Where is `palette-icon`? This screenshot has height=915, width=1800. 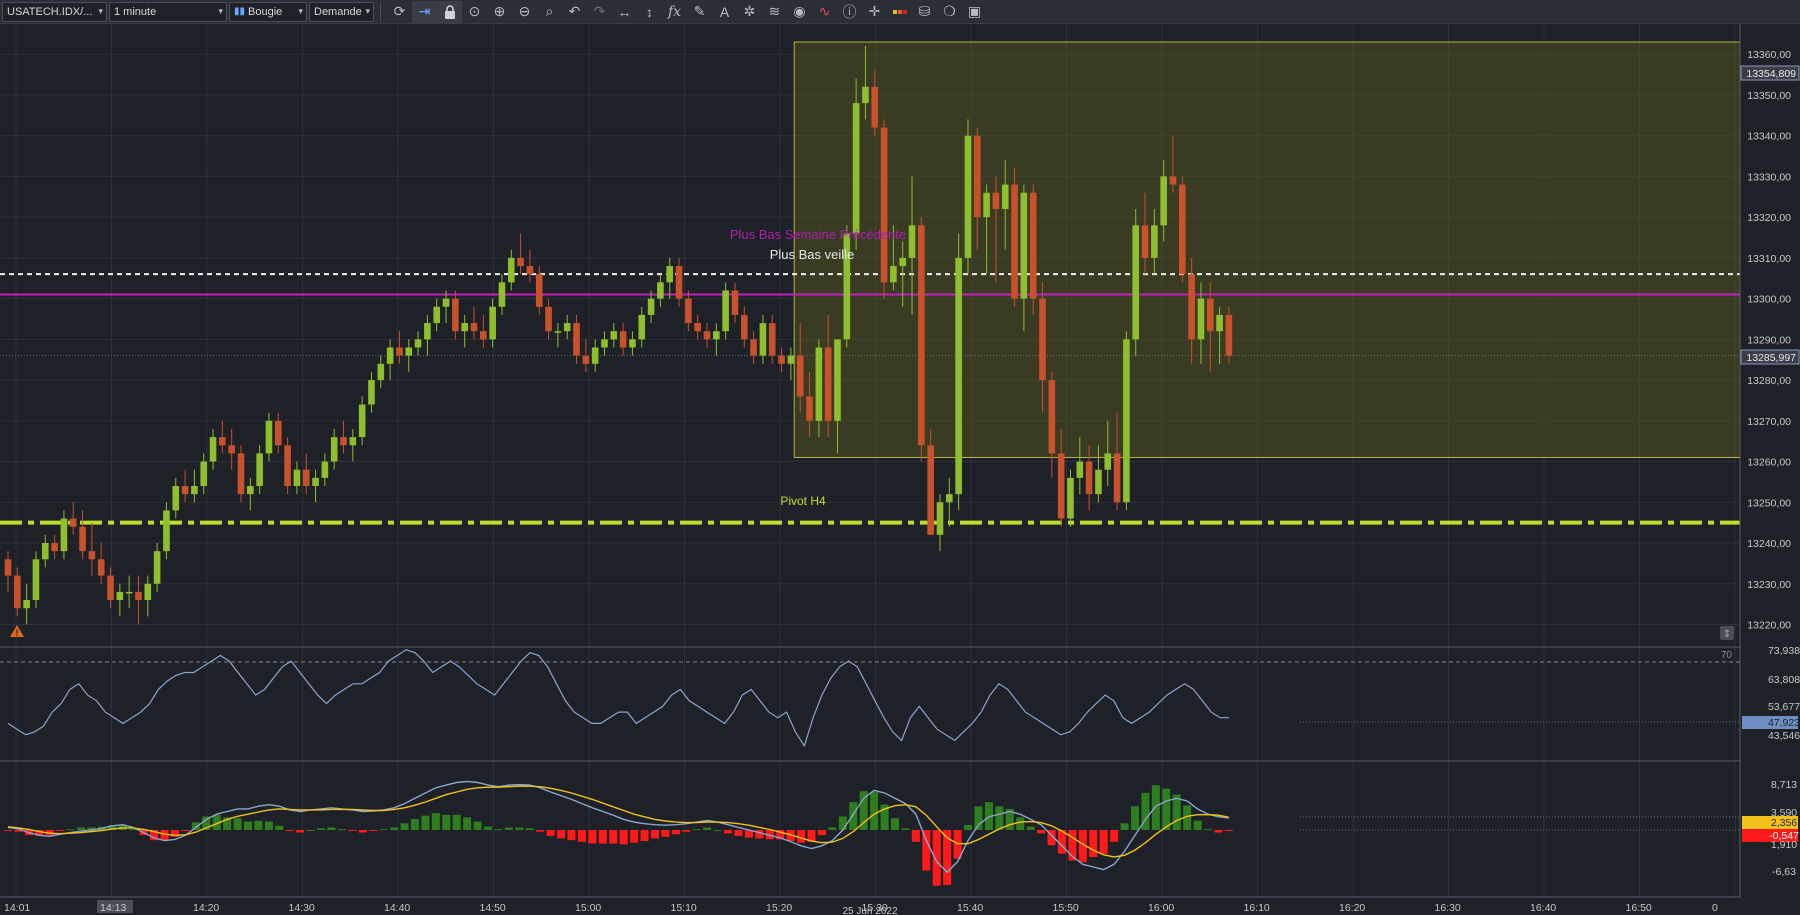
palette-icon is located at coordinates (899, 12).